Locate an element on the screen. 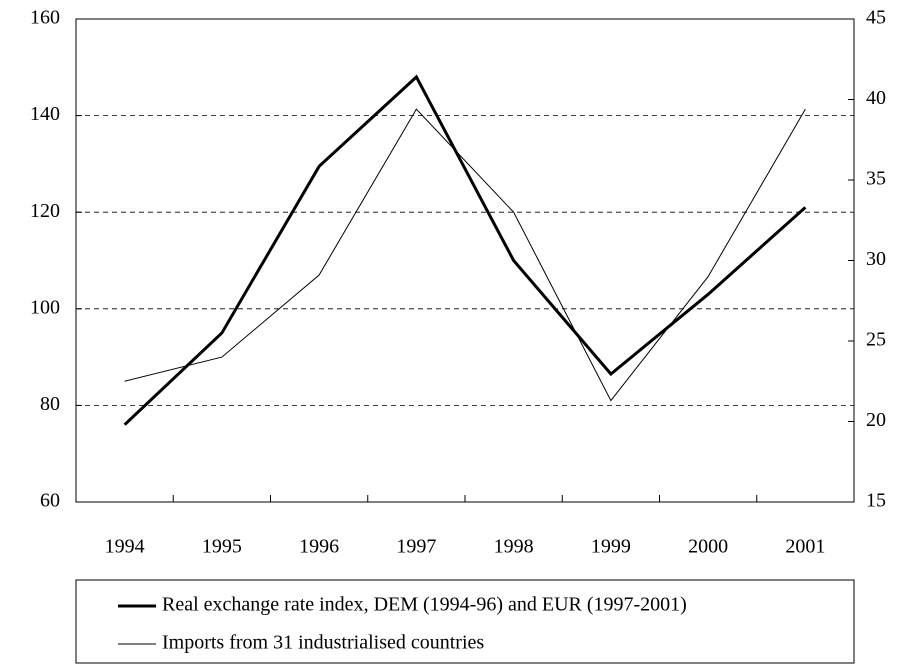 The image size is (908, 669). x-tick-label: 2000 is located at coordinates (708, 547).